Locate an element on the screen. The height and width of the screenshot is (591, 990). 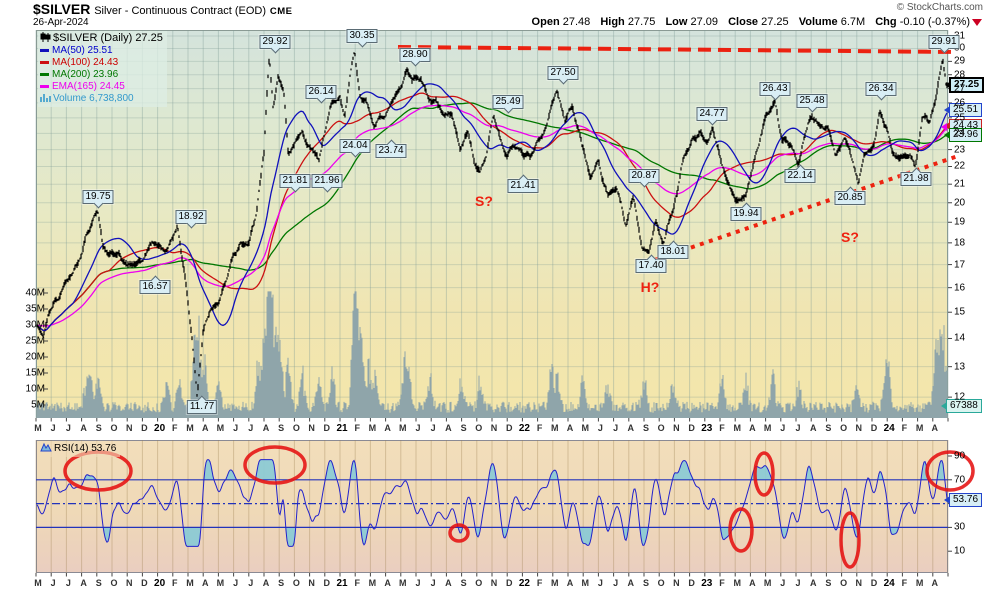
legend-ema165: EMA(165) 24.45 is located at coordinates (101, 87).